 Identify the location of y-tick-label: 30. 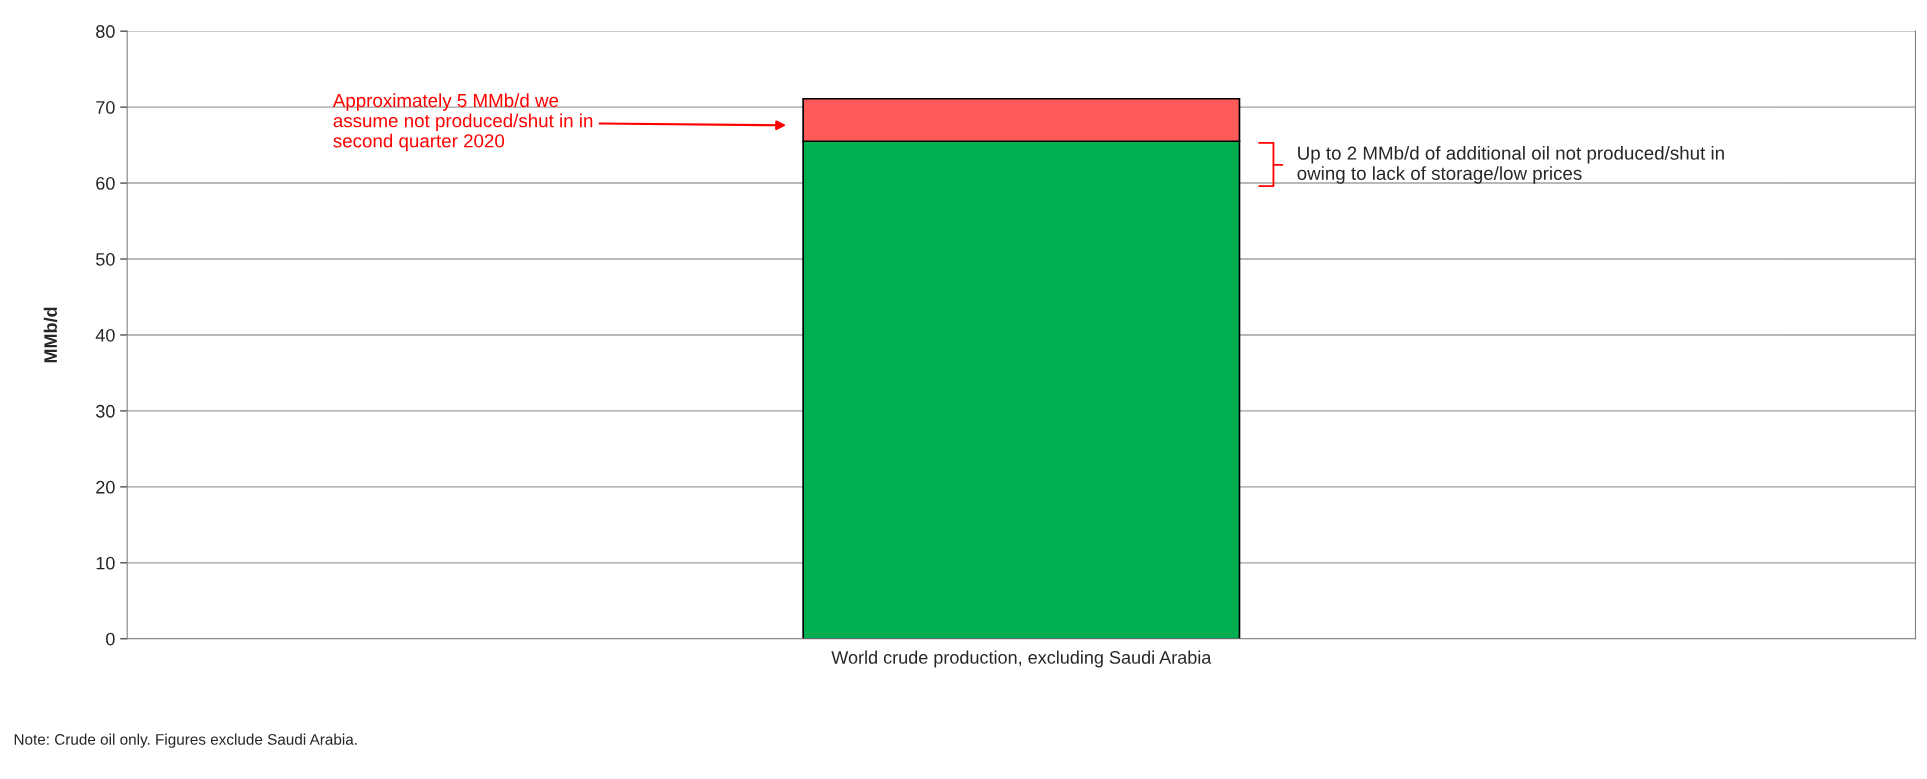
(105, 411).